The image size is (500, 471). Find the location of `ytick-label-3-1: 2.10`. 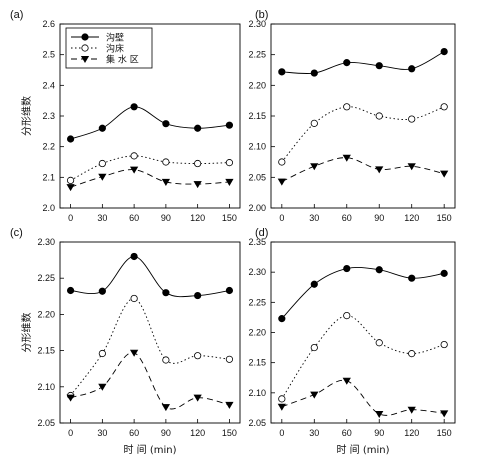

ytick-label-3-1: 2.10 is located at coordinates (257, 393).